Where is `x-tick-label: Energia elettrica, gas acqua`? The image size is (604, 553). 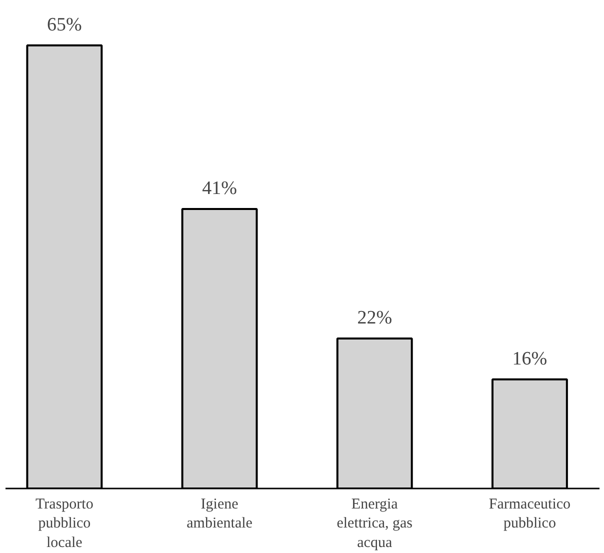 x-tick-label: Energia elettrica, gas acqua is located at coordinates (374, 523).